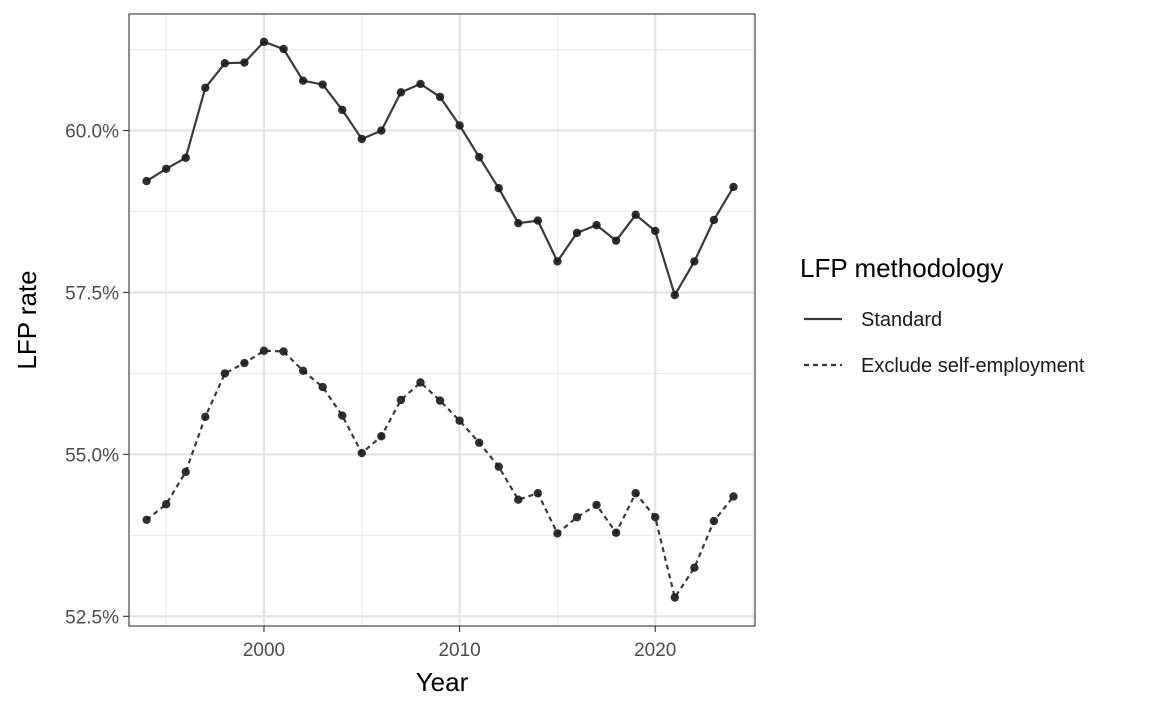  Describe the element at coordinates (27, 319) in the screenshot. I see `y-axis-title: LFP rate` at that location.